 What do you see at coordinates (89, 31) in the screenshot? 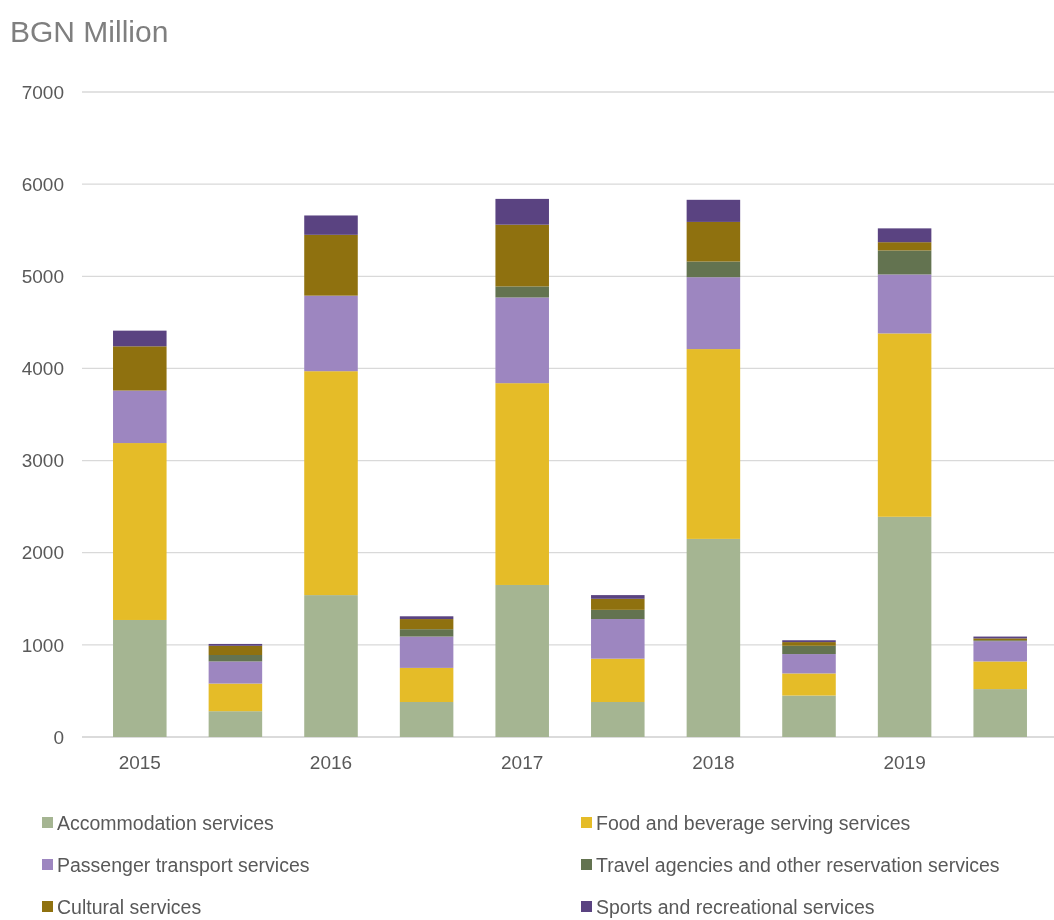
I see `y-axis-title: BGN Million` at bounding box center [89, 31].